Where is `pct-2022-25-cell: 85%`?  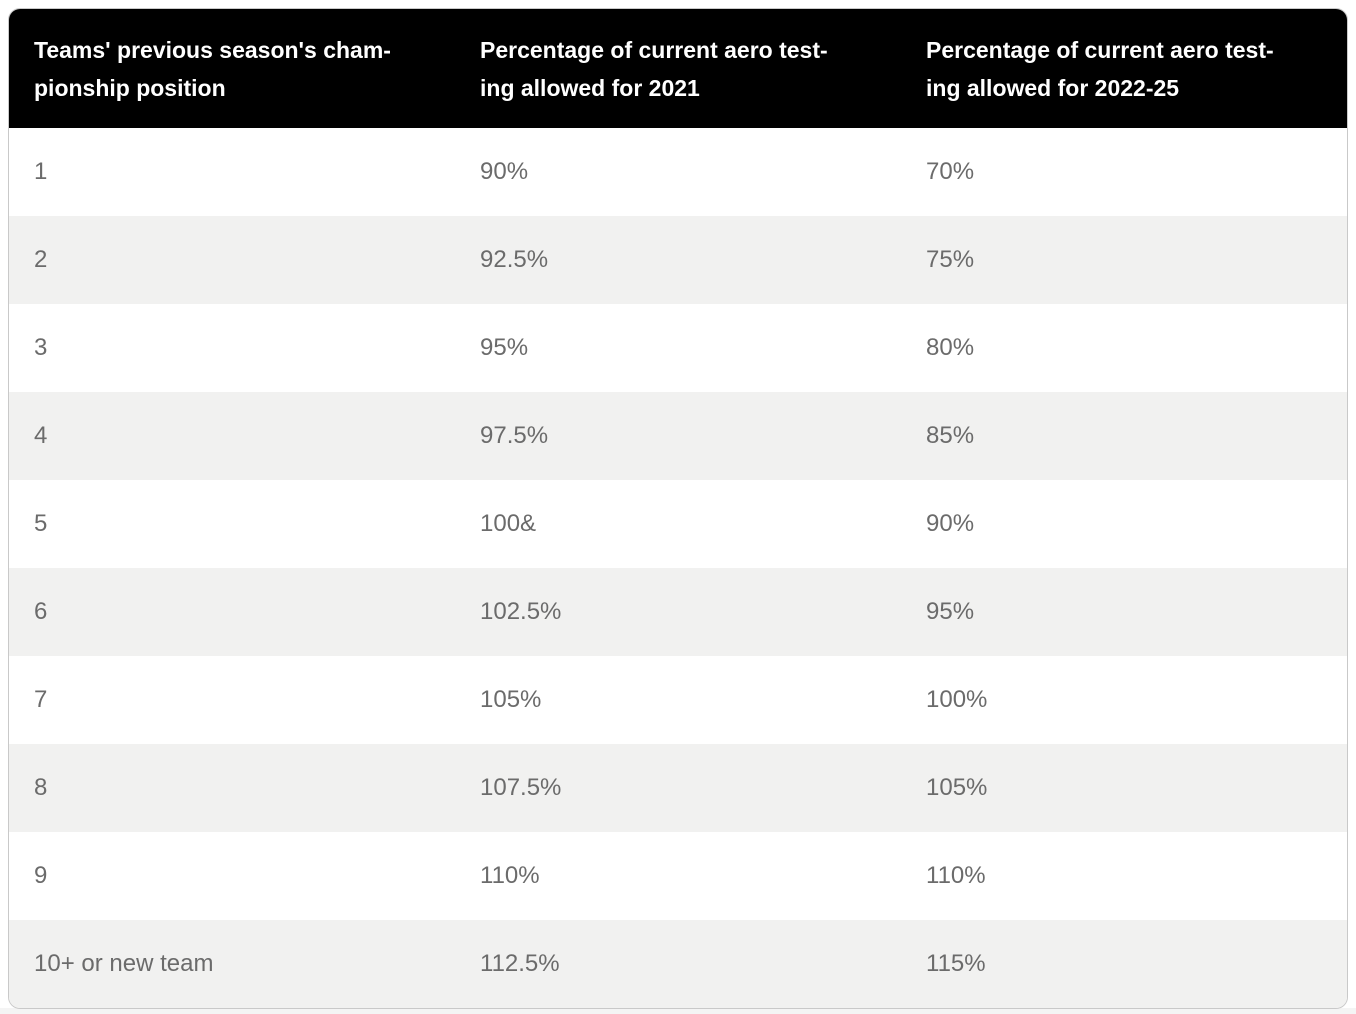
pct-2022-25-cell: 85% is located at coordinates (950, 435).